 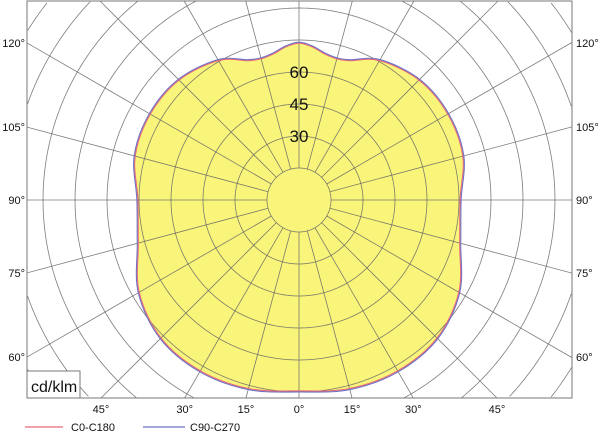 What do you see at coordinates (584, 274) in the screenshot?
I see `right-angle-label: 75°` at bounding box center [584, 274].